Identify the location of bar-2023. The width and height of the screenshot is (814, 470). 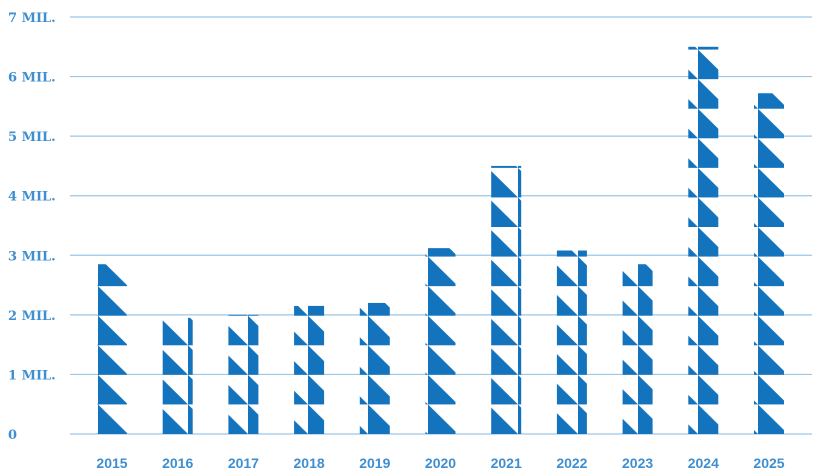
(637, 349).